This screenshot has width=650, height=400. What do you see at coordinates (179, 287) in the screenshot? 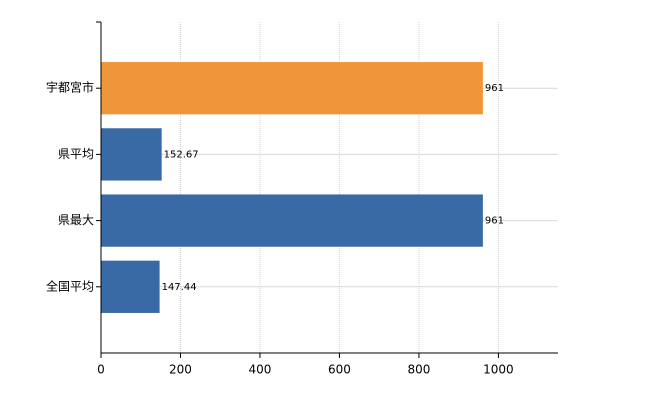
I see `value-label: 147.44` at bounding box center [179, 287].